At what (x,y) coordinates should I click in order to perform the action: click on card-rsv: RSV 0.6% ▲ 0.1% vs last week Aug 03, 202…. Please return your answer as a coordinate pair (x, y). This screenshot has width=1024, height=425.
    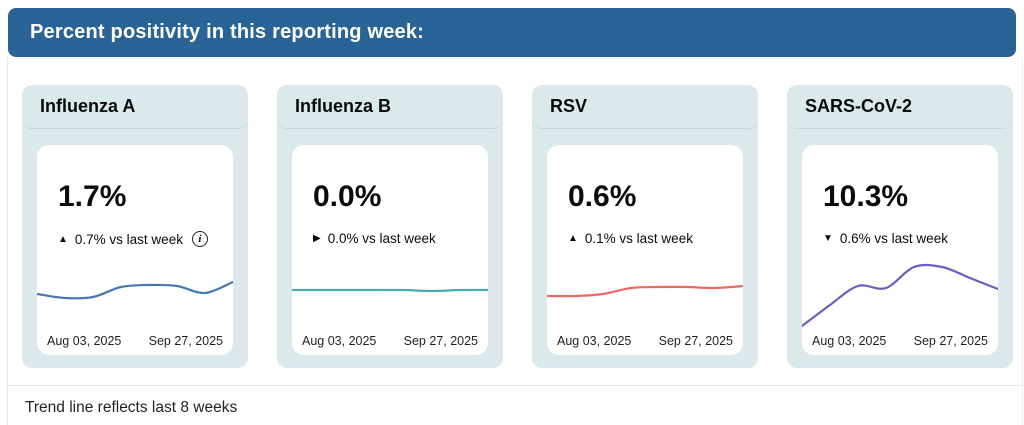
    Looking at the image, I should click on (645, 226).